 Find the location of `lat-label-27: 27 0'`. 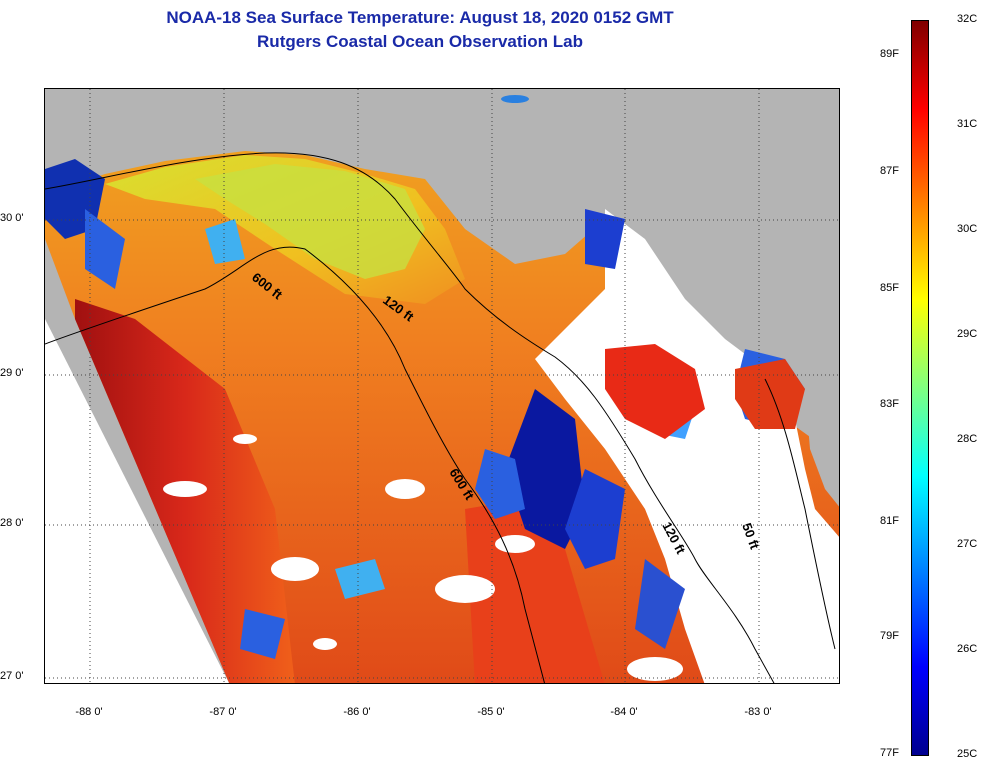

lat-label-27: 27 0' is located at coordinates (12, 676).